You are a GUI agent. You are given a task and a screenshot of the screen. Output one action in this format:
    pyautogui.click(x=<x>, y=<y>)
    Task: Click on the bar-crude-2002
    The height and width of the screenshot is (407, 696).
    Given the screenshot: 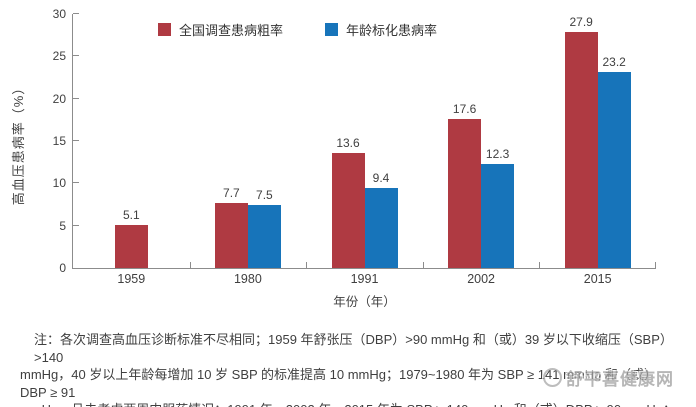 What is the action you would take?
    pyautogui.click(x=465, y=193)
    